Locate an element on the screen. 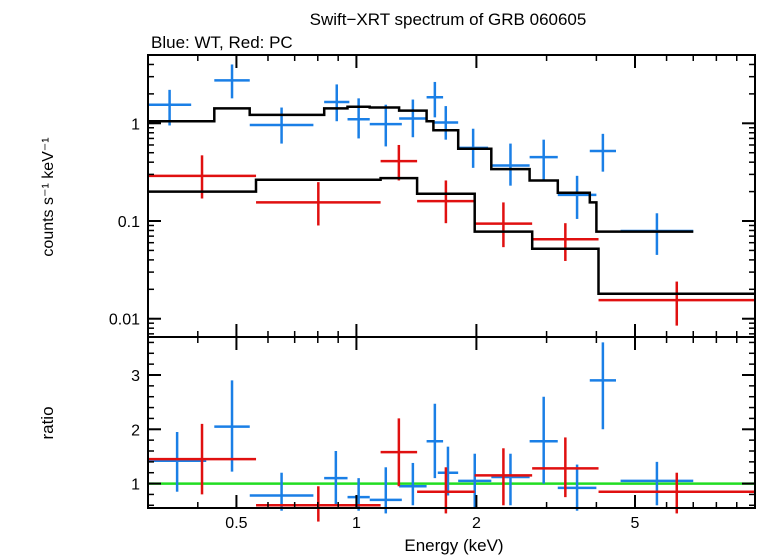  x-tick-label: 1 is located at coordinates (356, 523).